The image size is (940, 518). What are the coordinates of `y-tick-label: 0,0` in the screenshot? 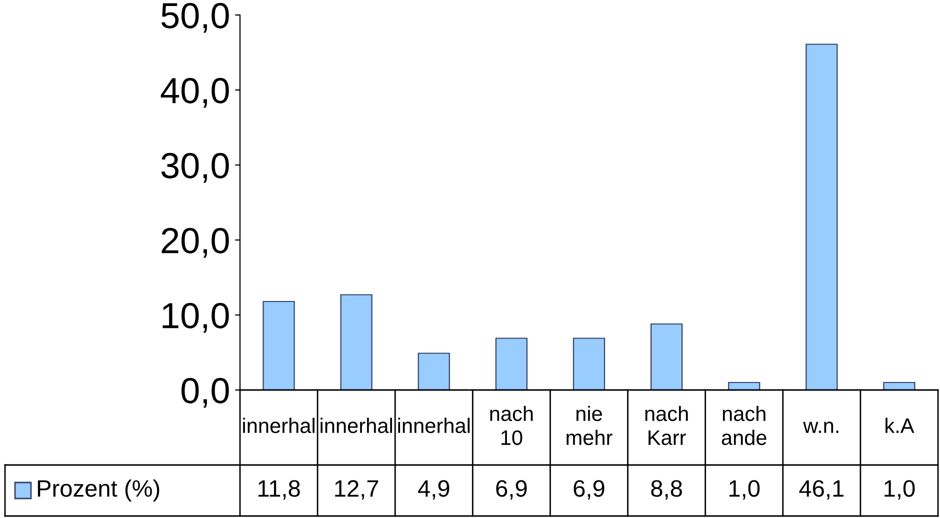 It's located at (205, 393).